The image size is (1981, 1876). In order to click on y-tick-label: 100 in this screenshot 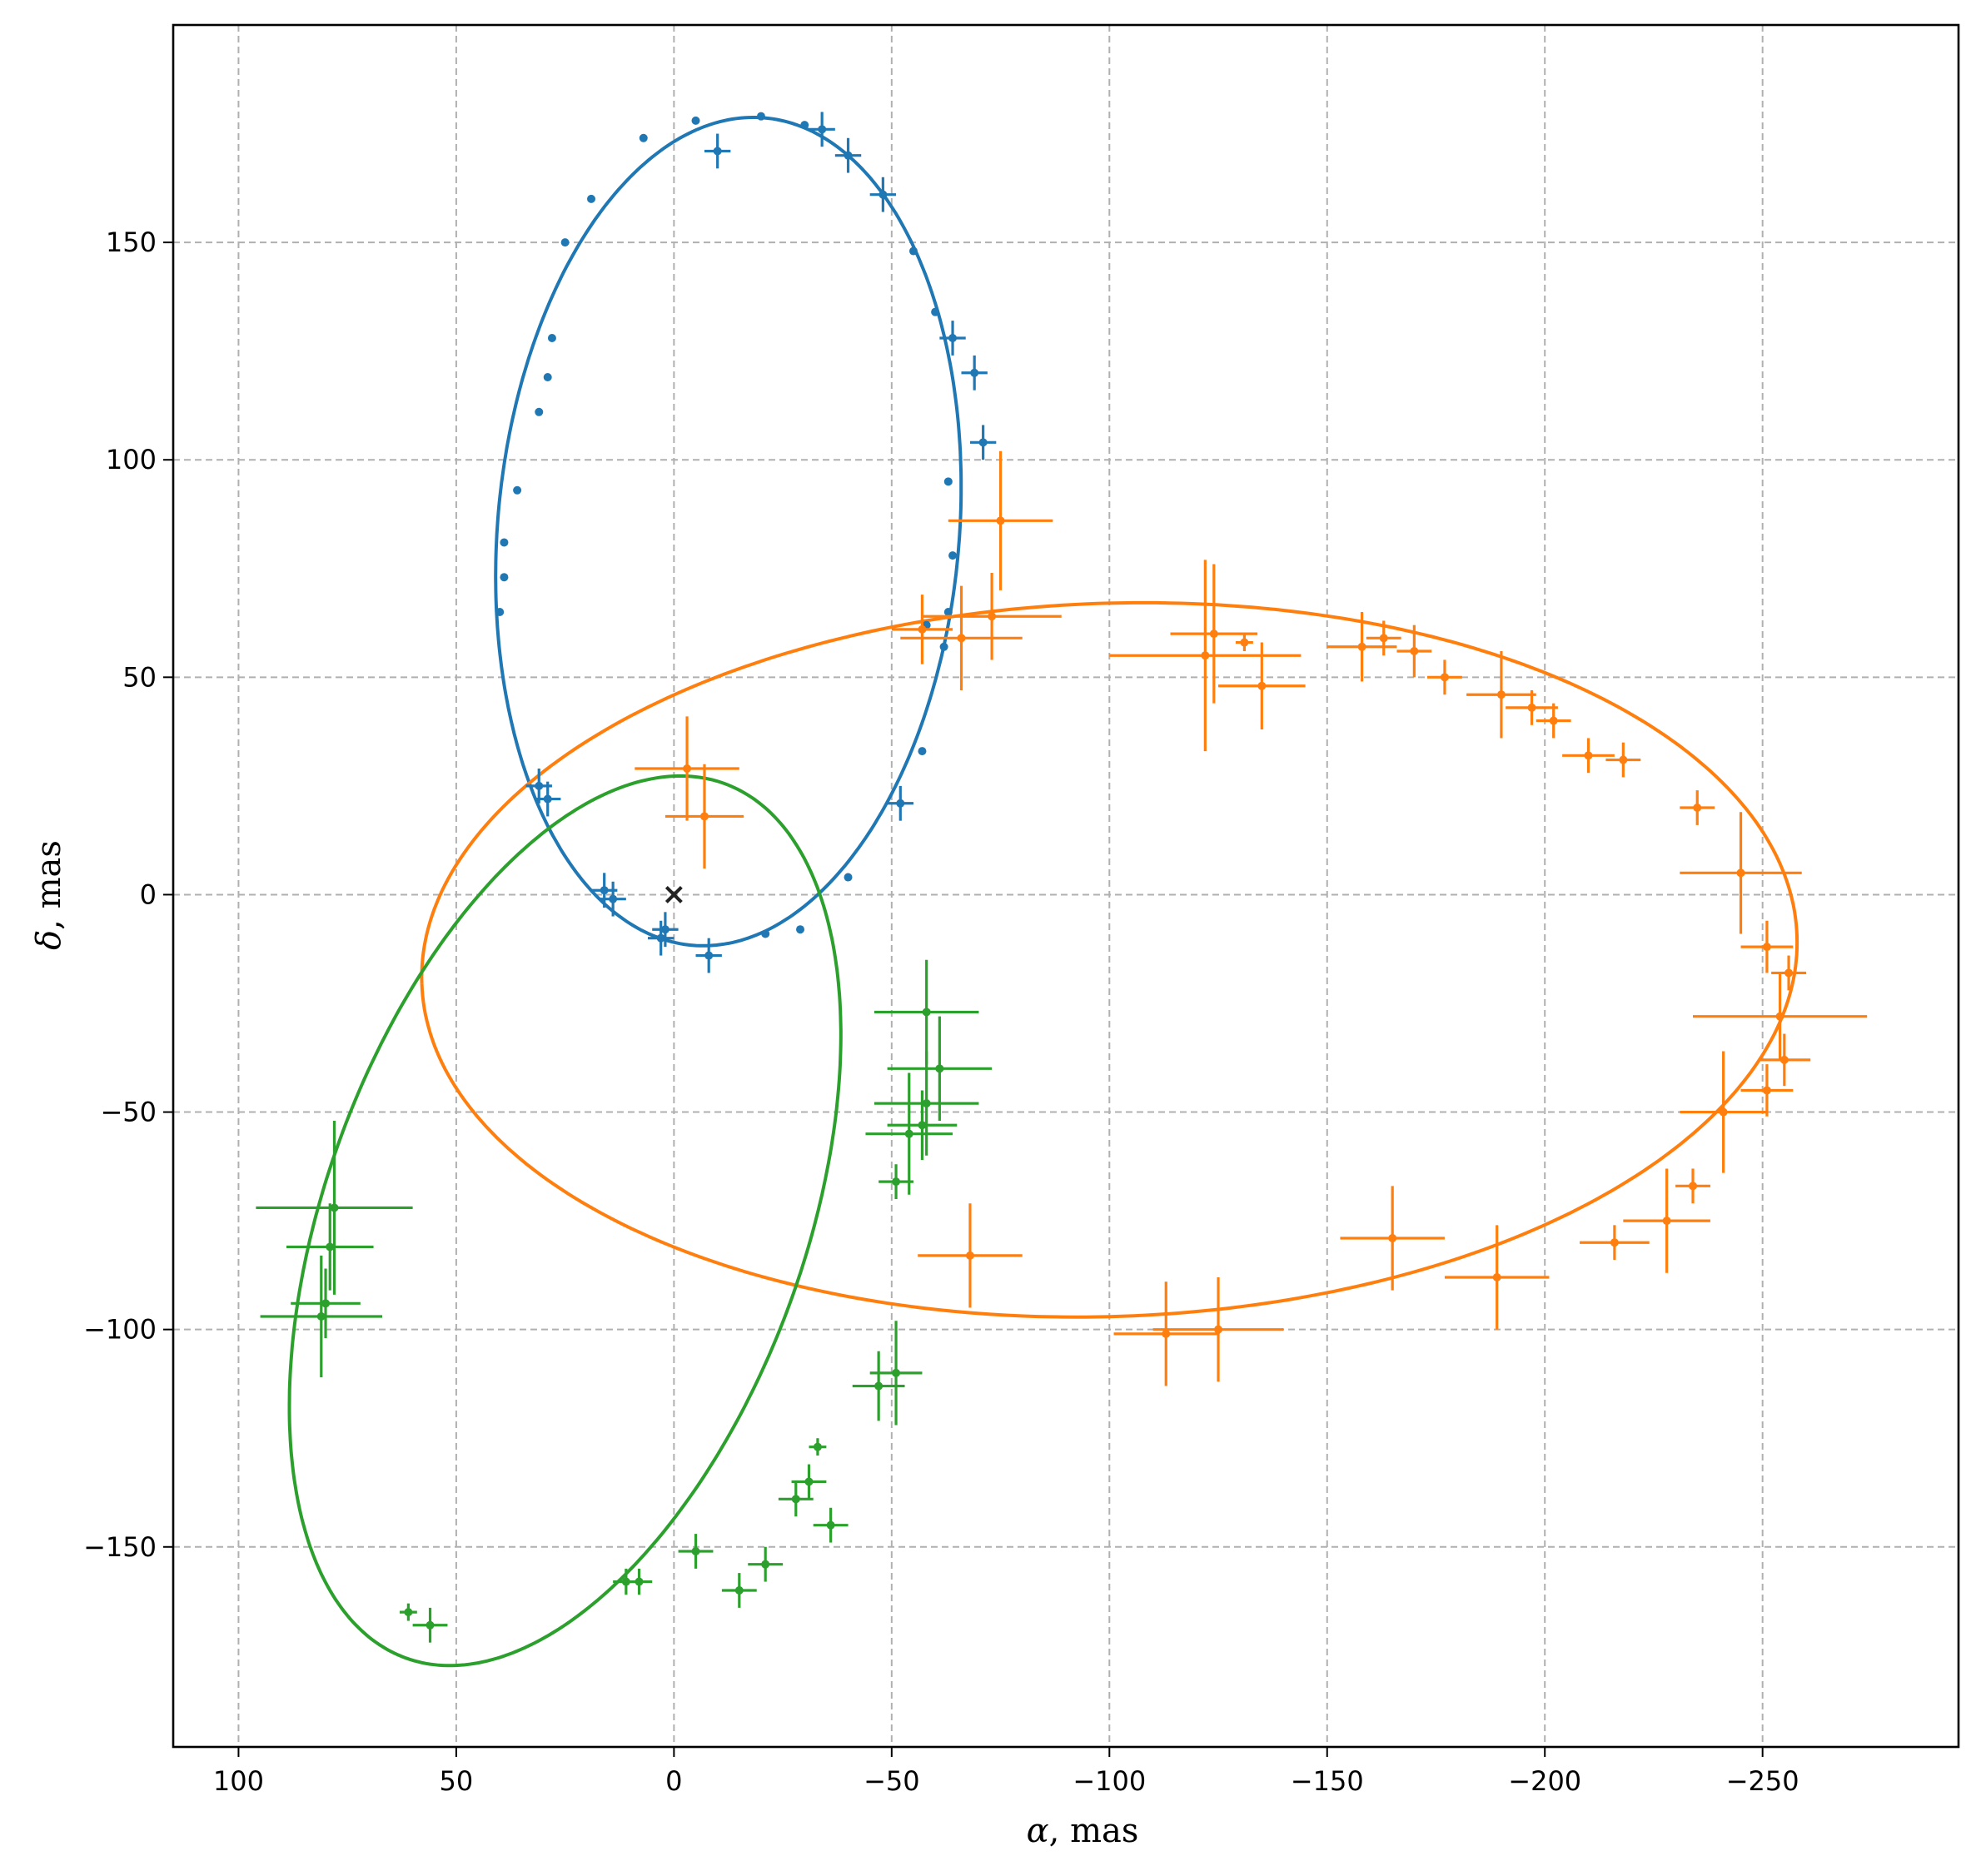, I will do `click(131, 459)`.